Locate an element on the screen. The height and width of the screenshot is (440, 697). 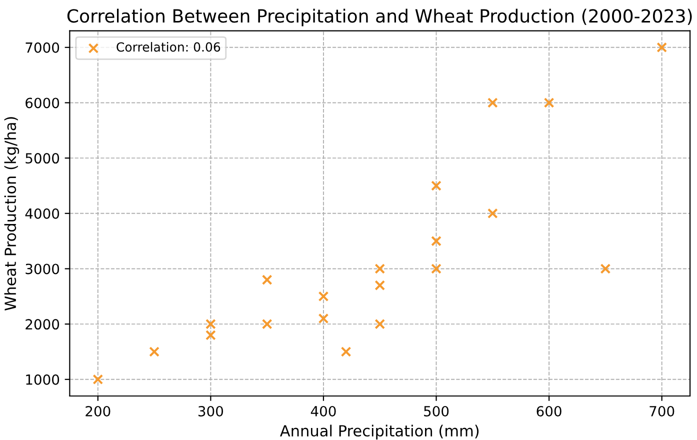
y-tick-label: 1000 is located at coordinates (43, 379).